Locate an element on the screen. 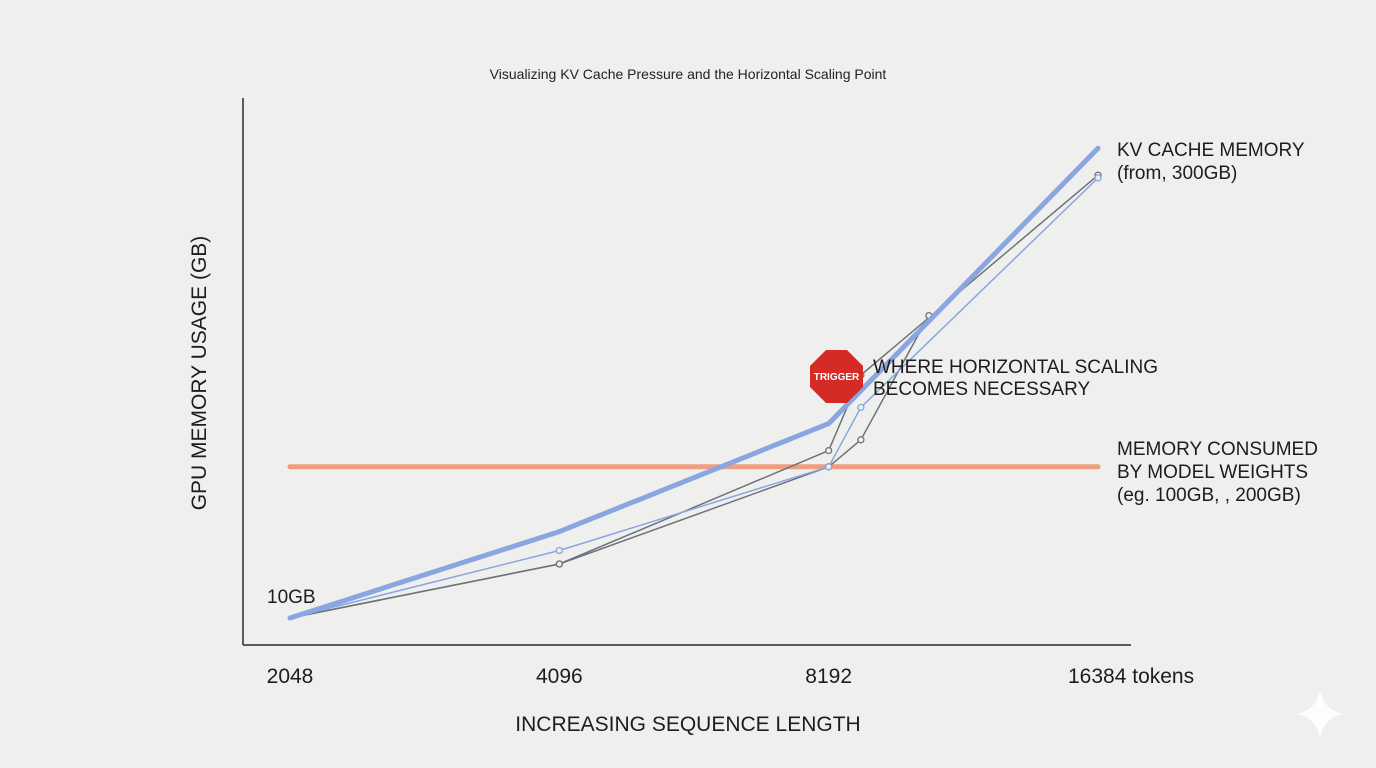  x-tick-label: 2048 is located at coordinates (290, 676).